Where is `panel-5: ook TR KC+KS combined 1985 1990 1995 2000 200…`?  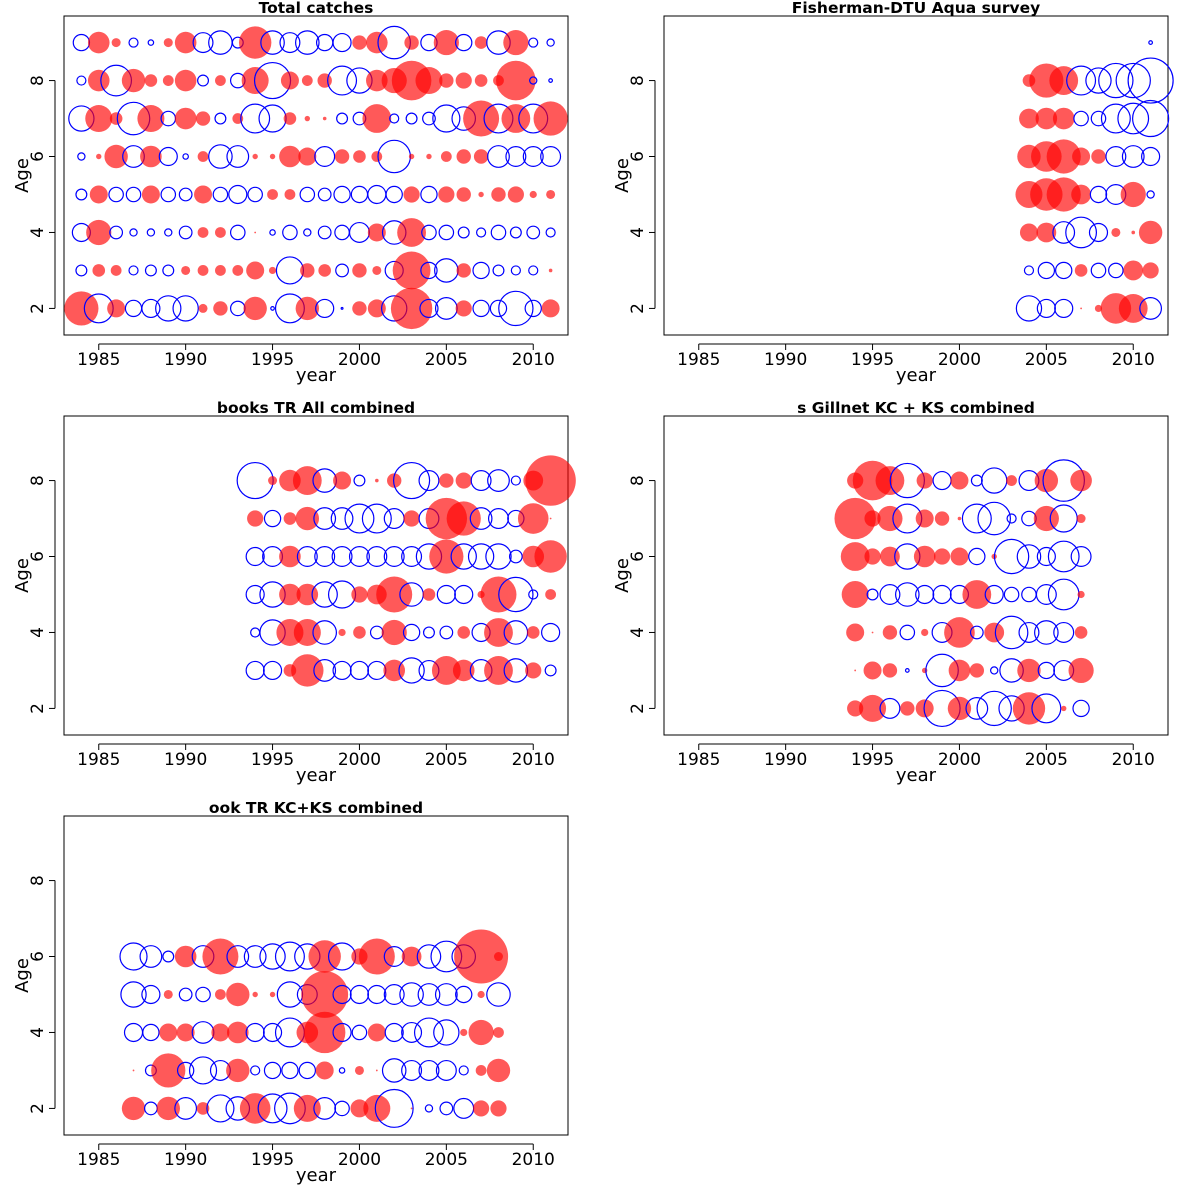
panel-5: ook TR KC+KS combined 1985 1990 1995 2000 200… is located at coordinates (290, 992).